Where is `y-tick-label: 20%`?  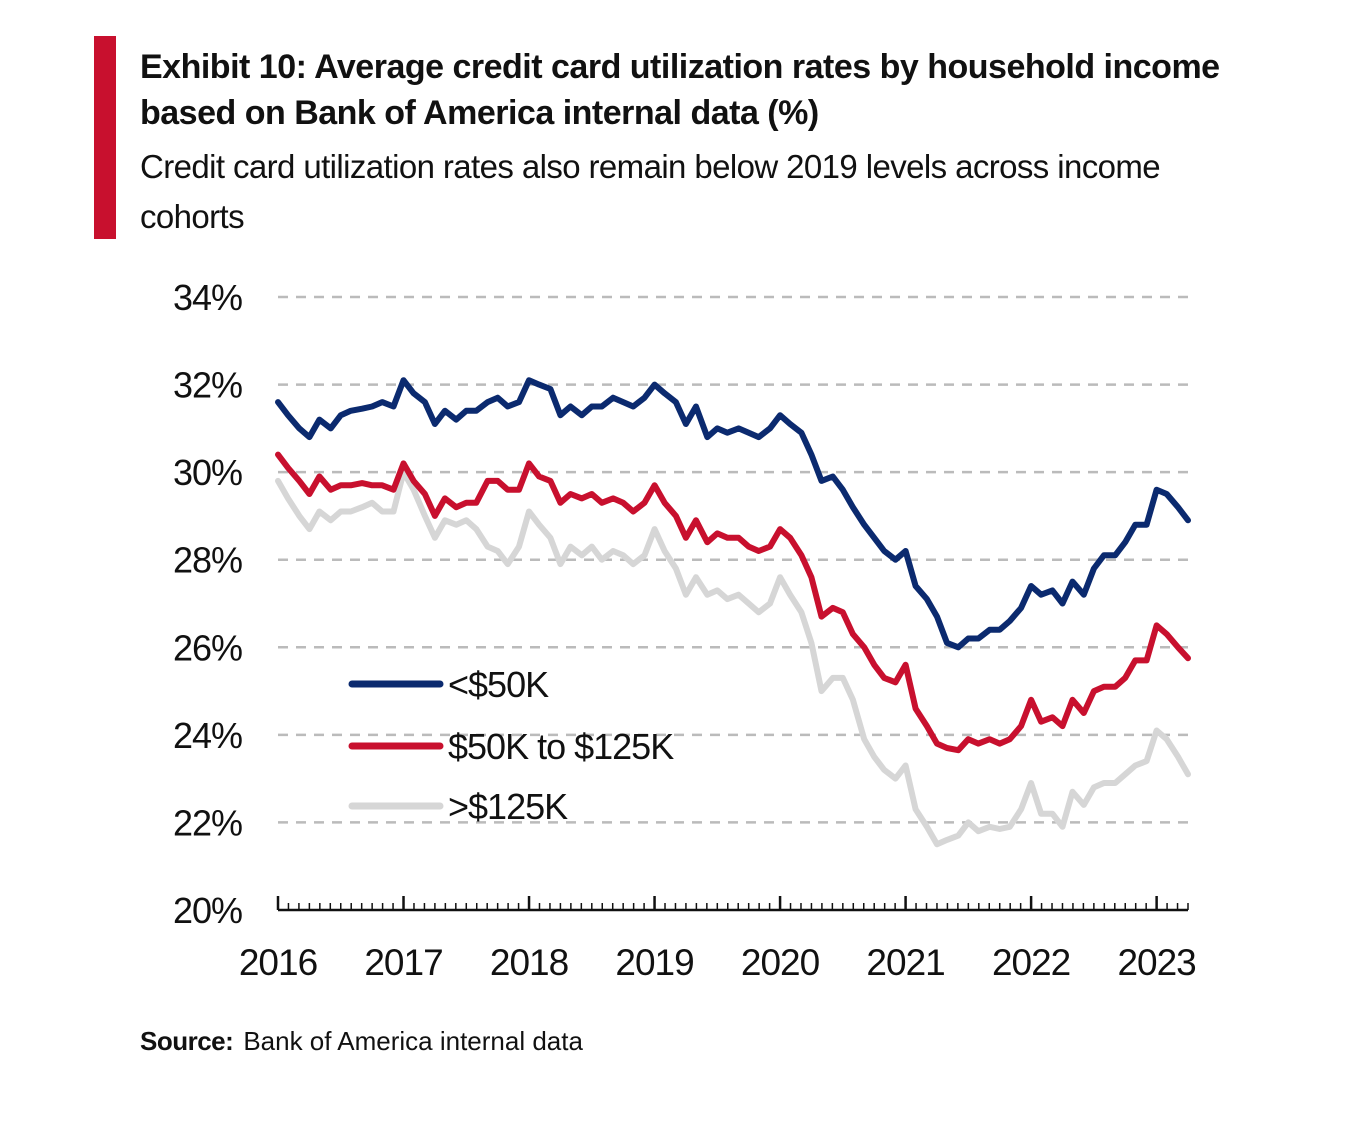
y-tick-label: 20% is located at coordinates (207, 910).